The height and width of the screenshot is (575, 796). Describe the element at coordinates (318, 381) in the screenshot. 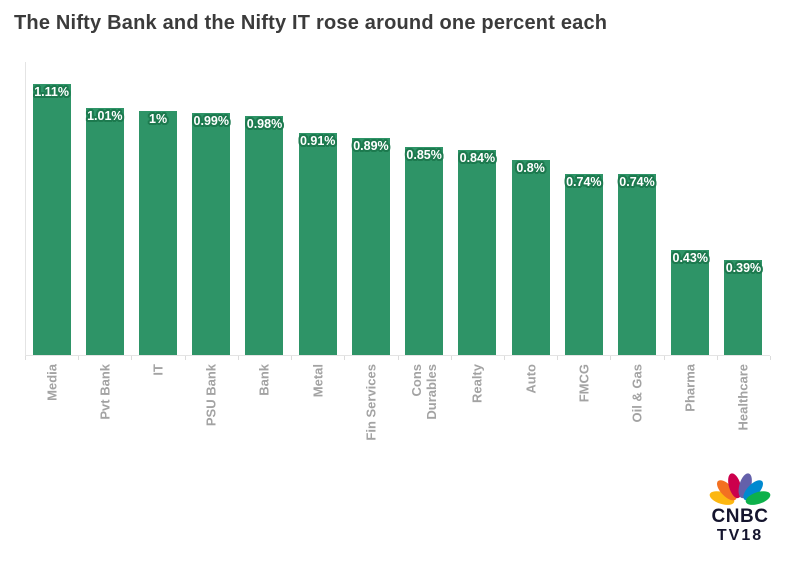

I see `x-axis-label: Metal` at that location.